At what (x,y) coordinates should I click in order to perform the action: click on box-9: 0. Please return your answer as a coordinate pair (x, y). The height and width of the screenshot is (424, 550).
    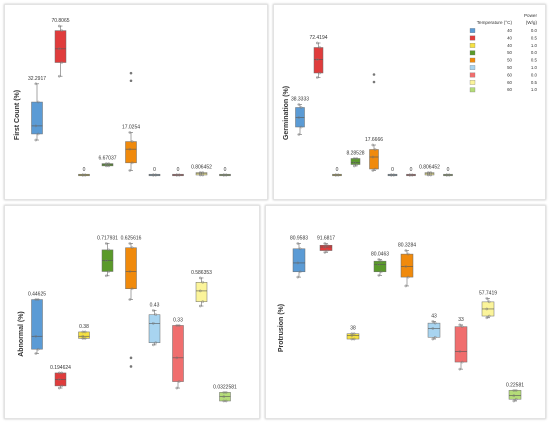
    Looking at the image, I should click on (448, 172).